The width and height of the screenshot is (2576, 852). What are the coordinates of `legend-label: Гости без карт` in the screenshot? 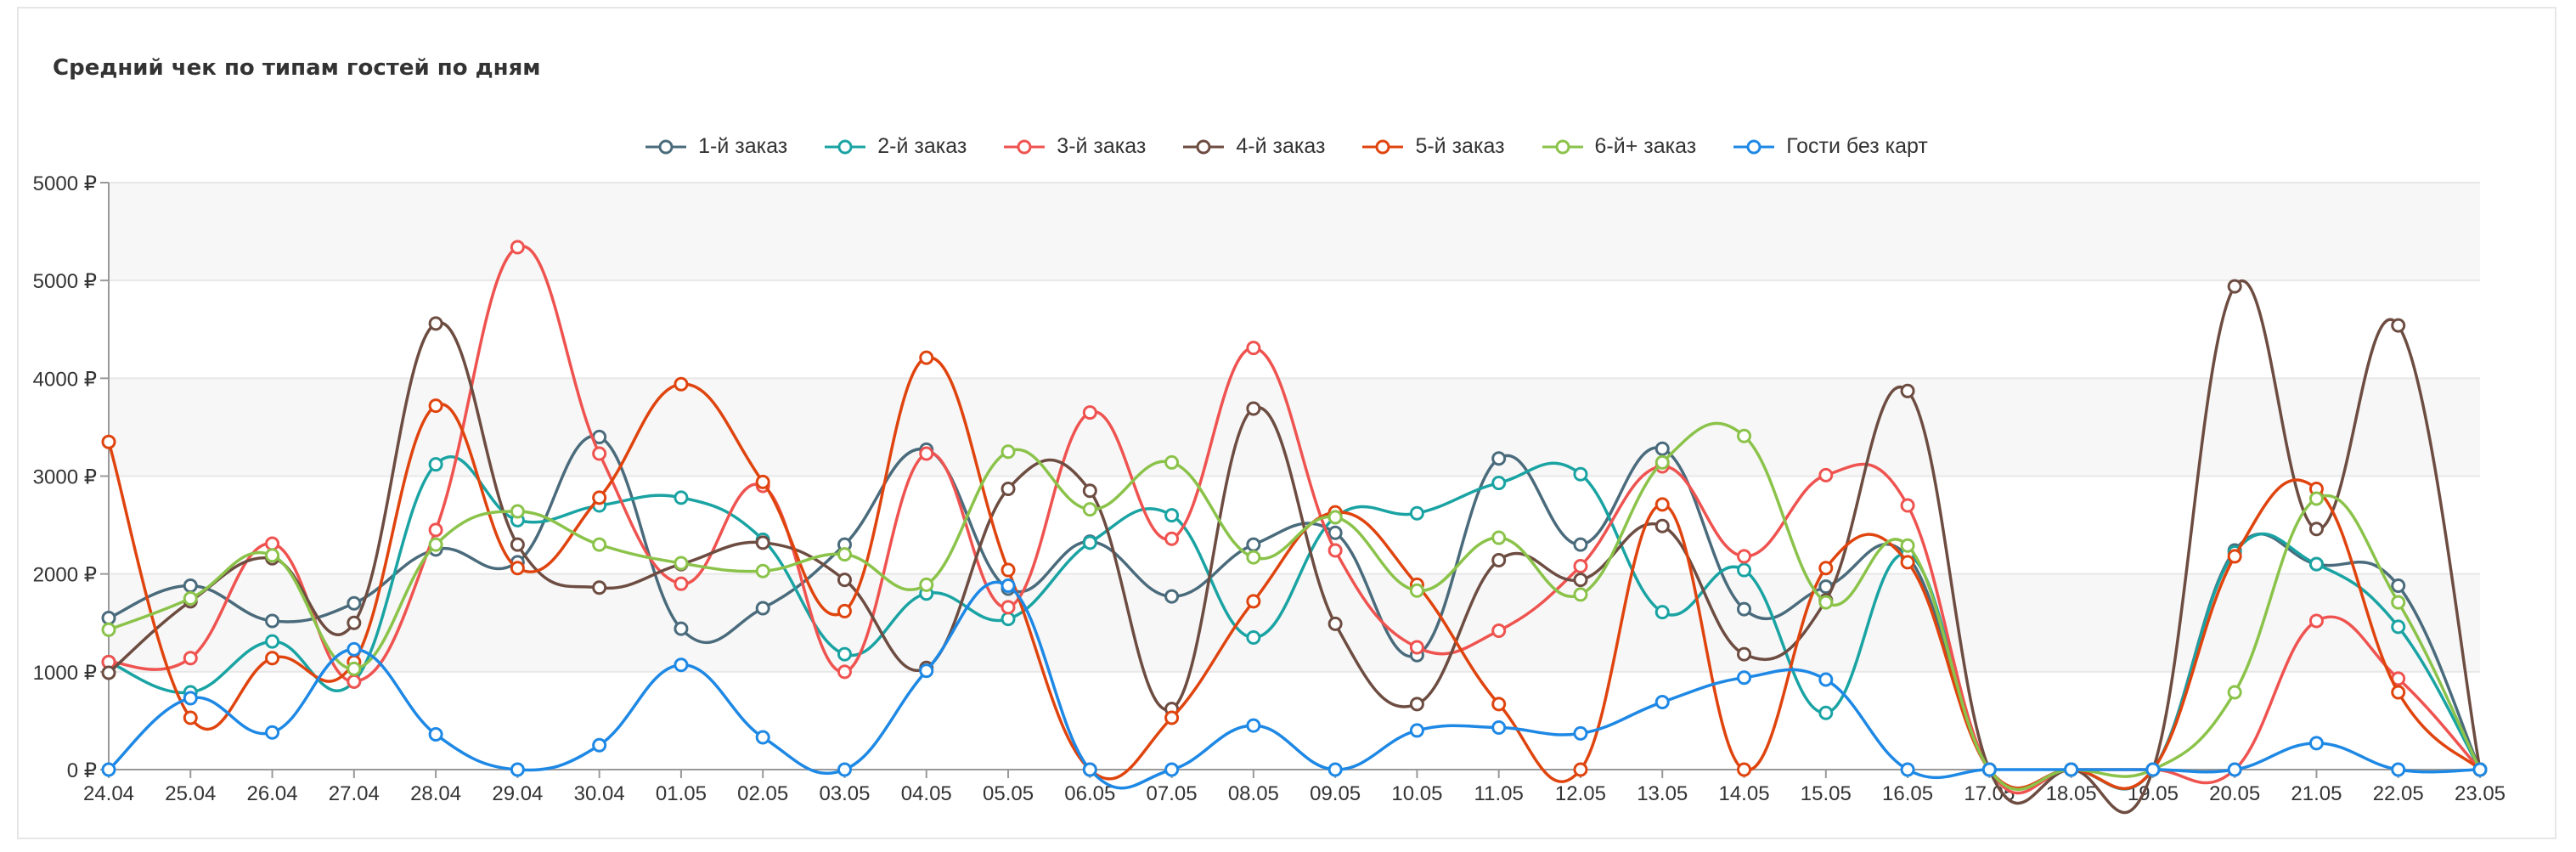 It's located at (1857, 146).